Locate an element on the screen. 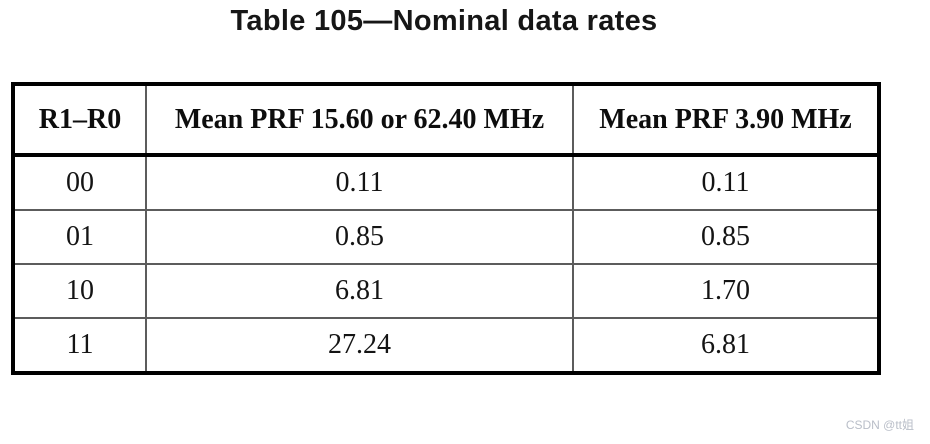  table-row: 11 27.24 6.81 is located at coordinates (446, 345).